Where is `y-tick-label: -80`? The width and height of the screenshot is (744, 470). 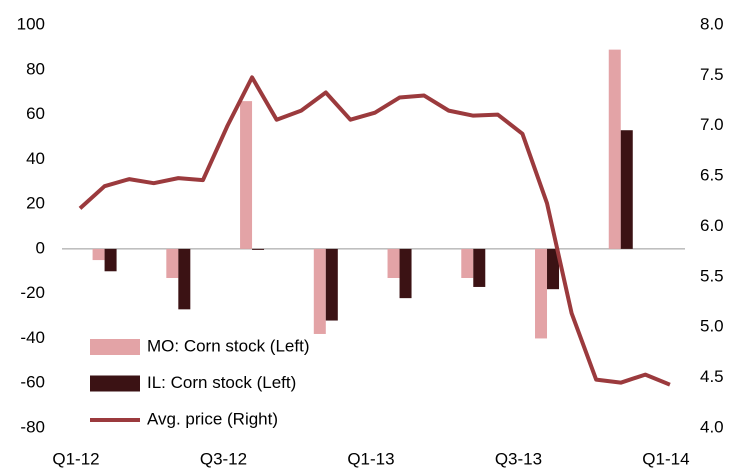 y-tick-label: -80 is located at coordinates (32, 426).